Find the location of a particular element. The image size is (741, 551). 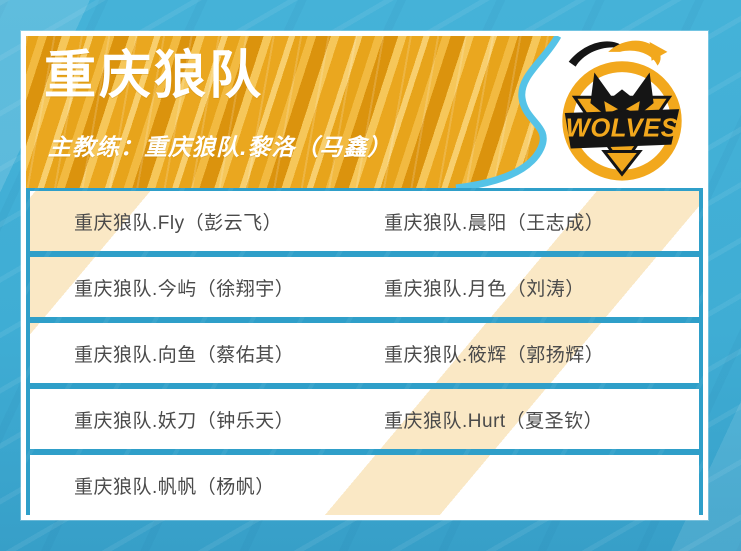

logo-bottom-triangle is located at coordinates (622, 163).